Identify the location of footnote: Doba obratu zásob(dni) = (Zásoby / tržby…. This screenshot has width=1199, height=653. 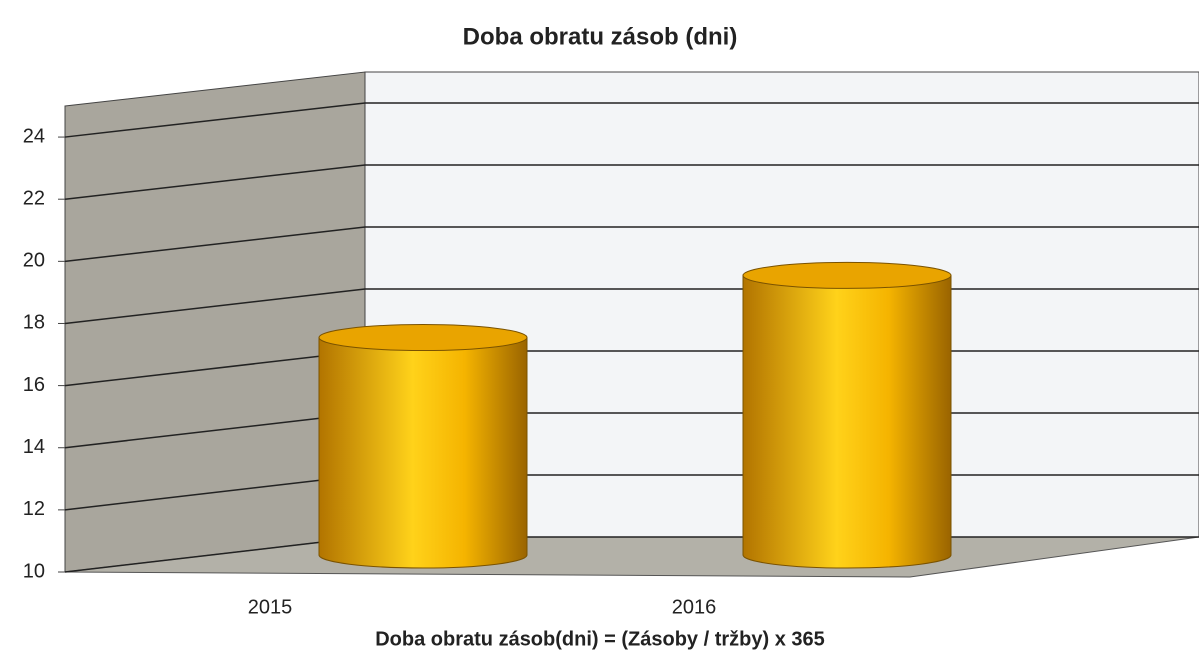
(600, 639).